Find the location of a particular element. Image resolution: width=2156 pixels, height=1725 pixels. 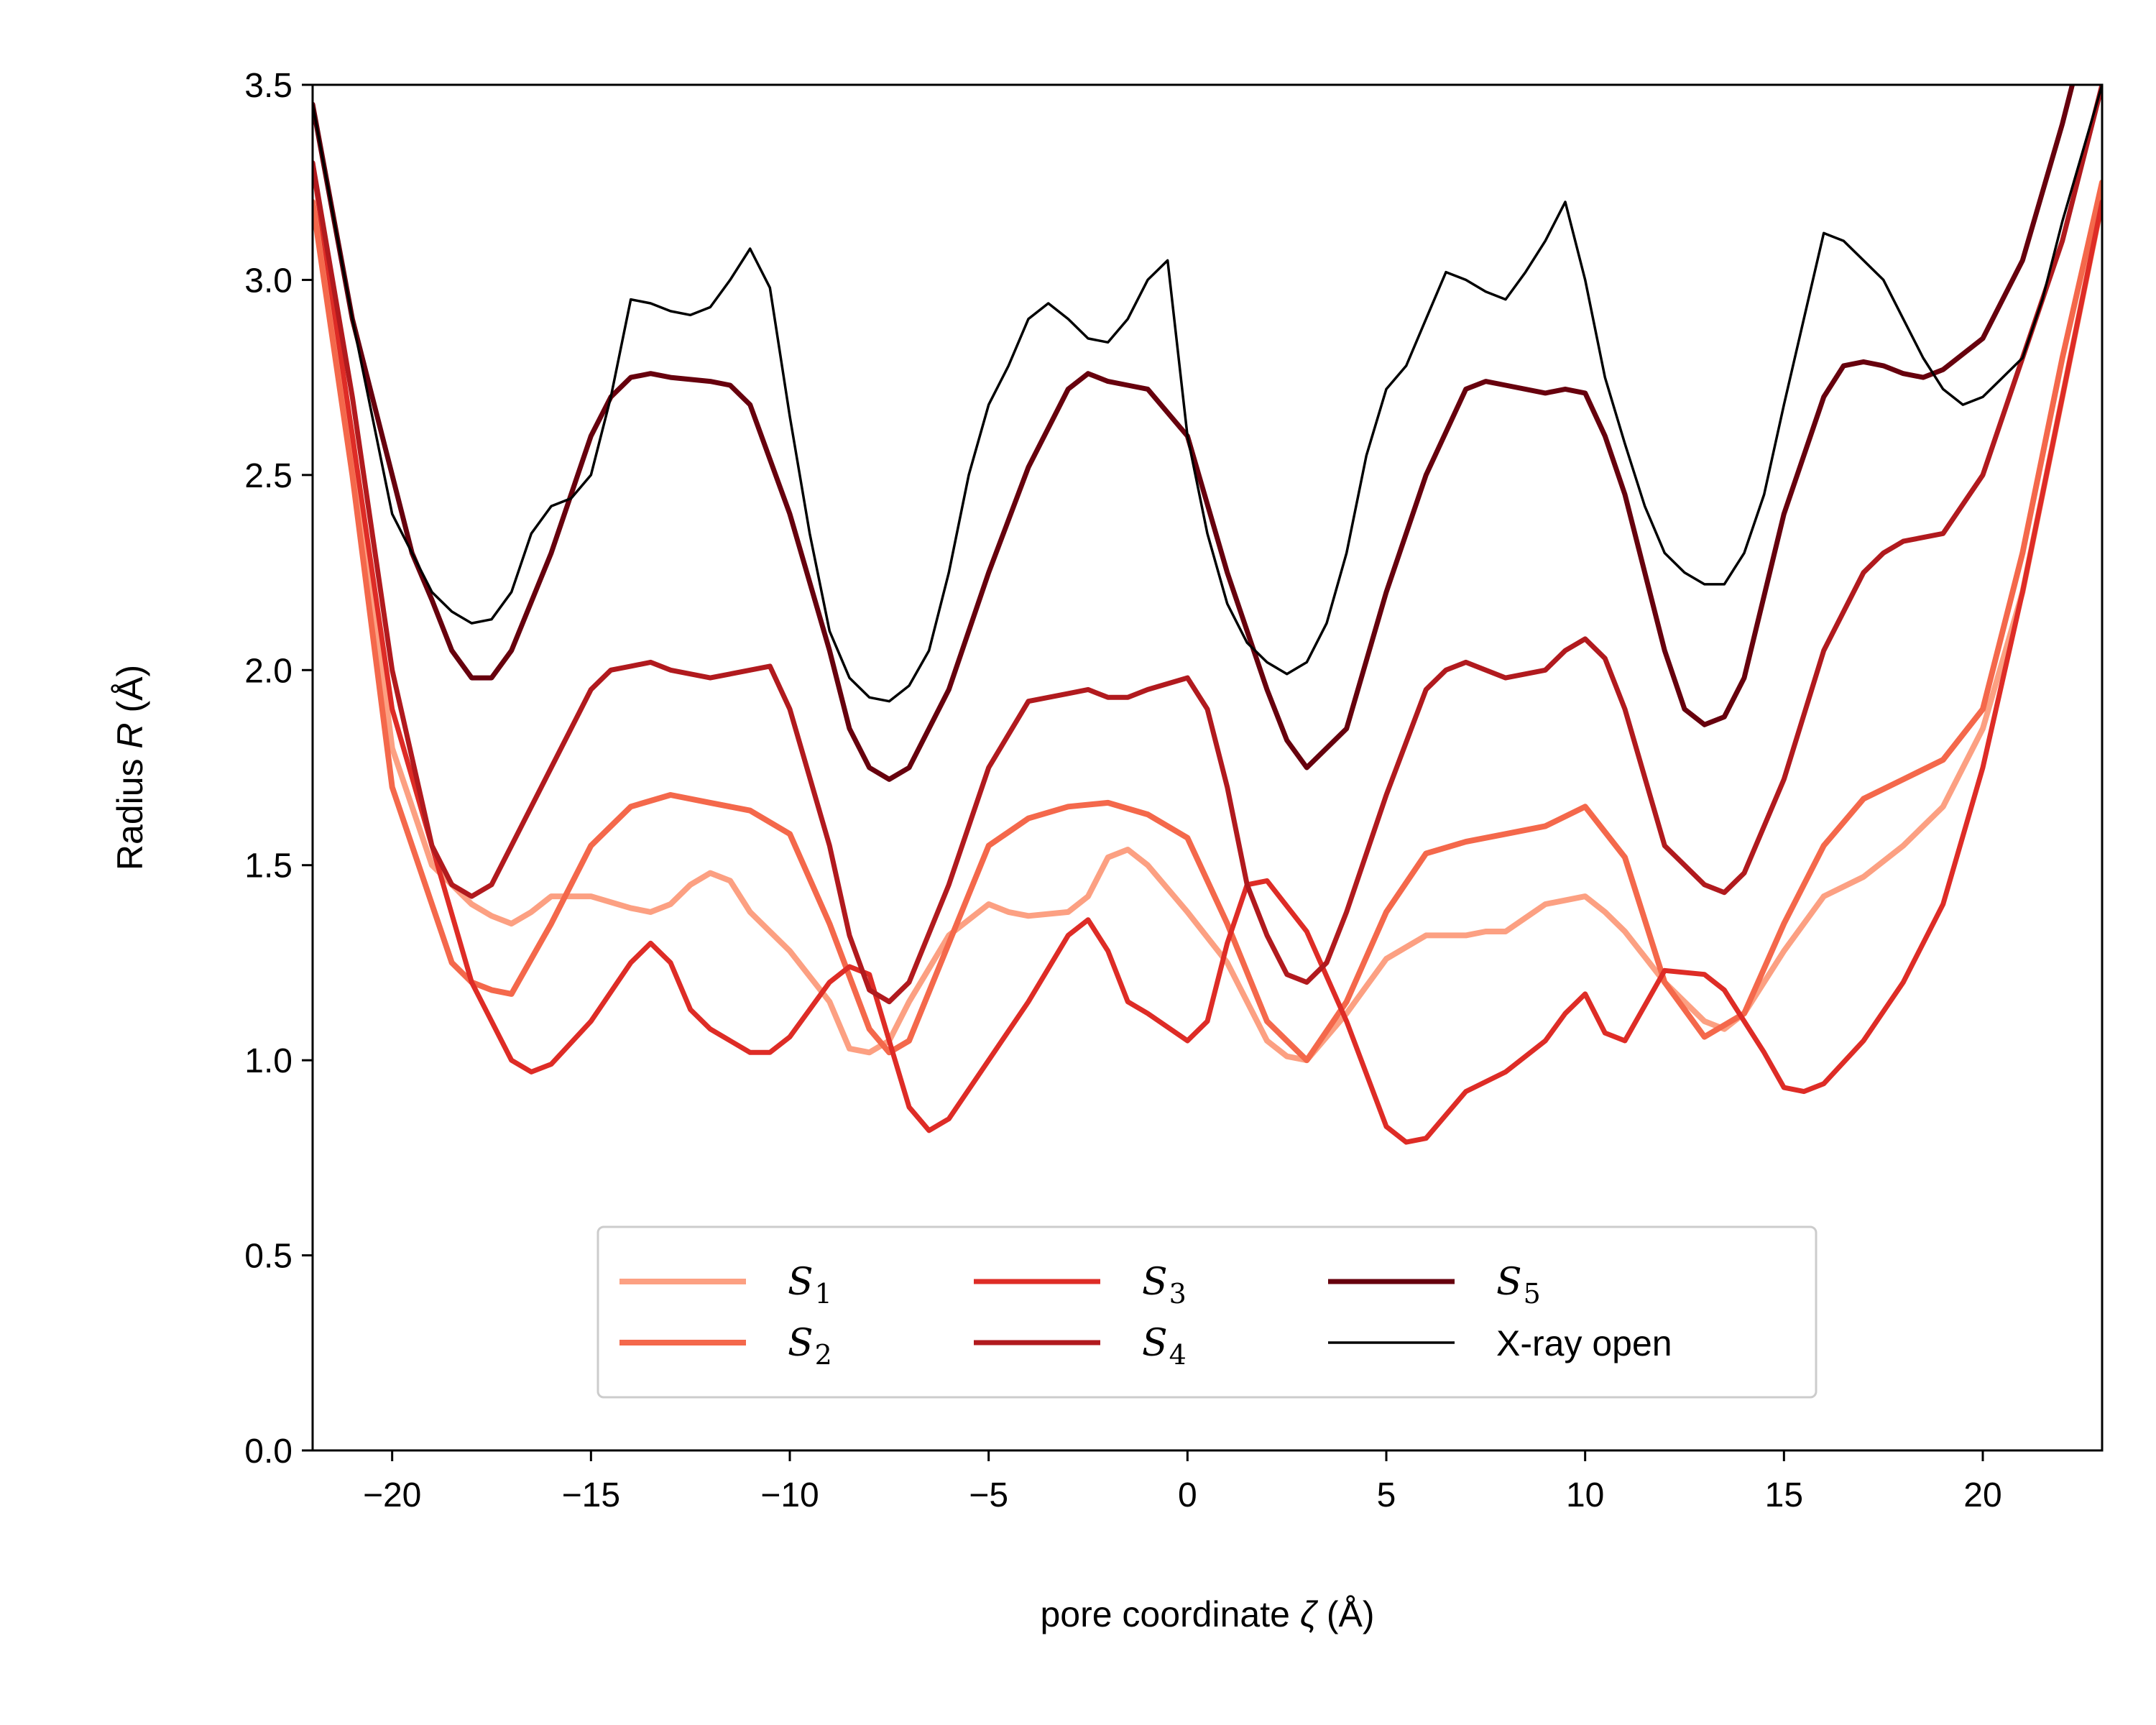

legend-label: S2 is located at coordinates (810, 1346).